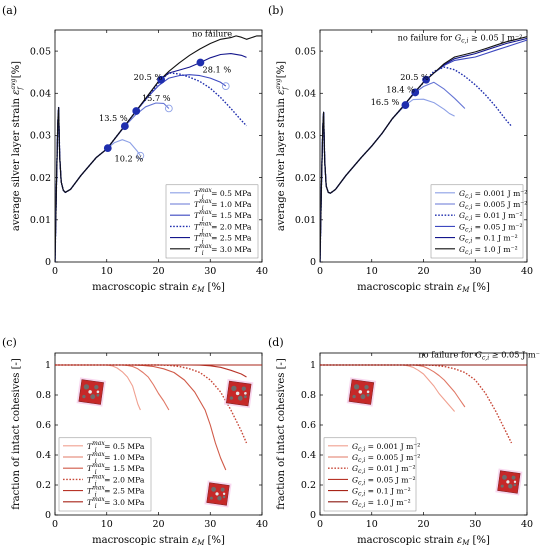 Image resolution: width=540 pixels, height=554 pixels. What do you see at coordinates (223, 194) in the screenshot?
I see `legend-label: Tmax i = 0.5 MPa` at bounding box center [223, 194].